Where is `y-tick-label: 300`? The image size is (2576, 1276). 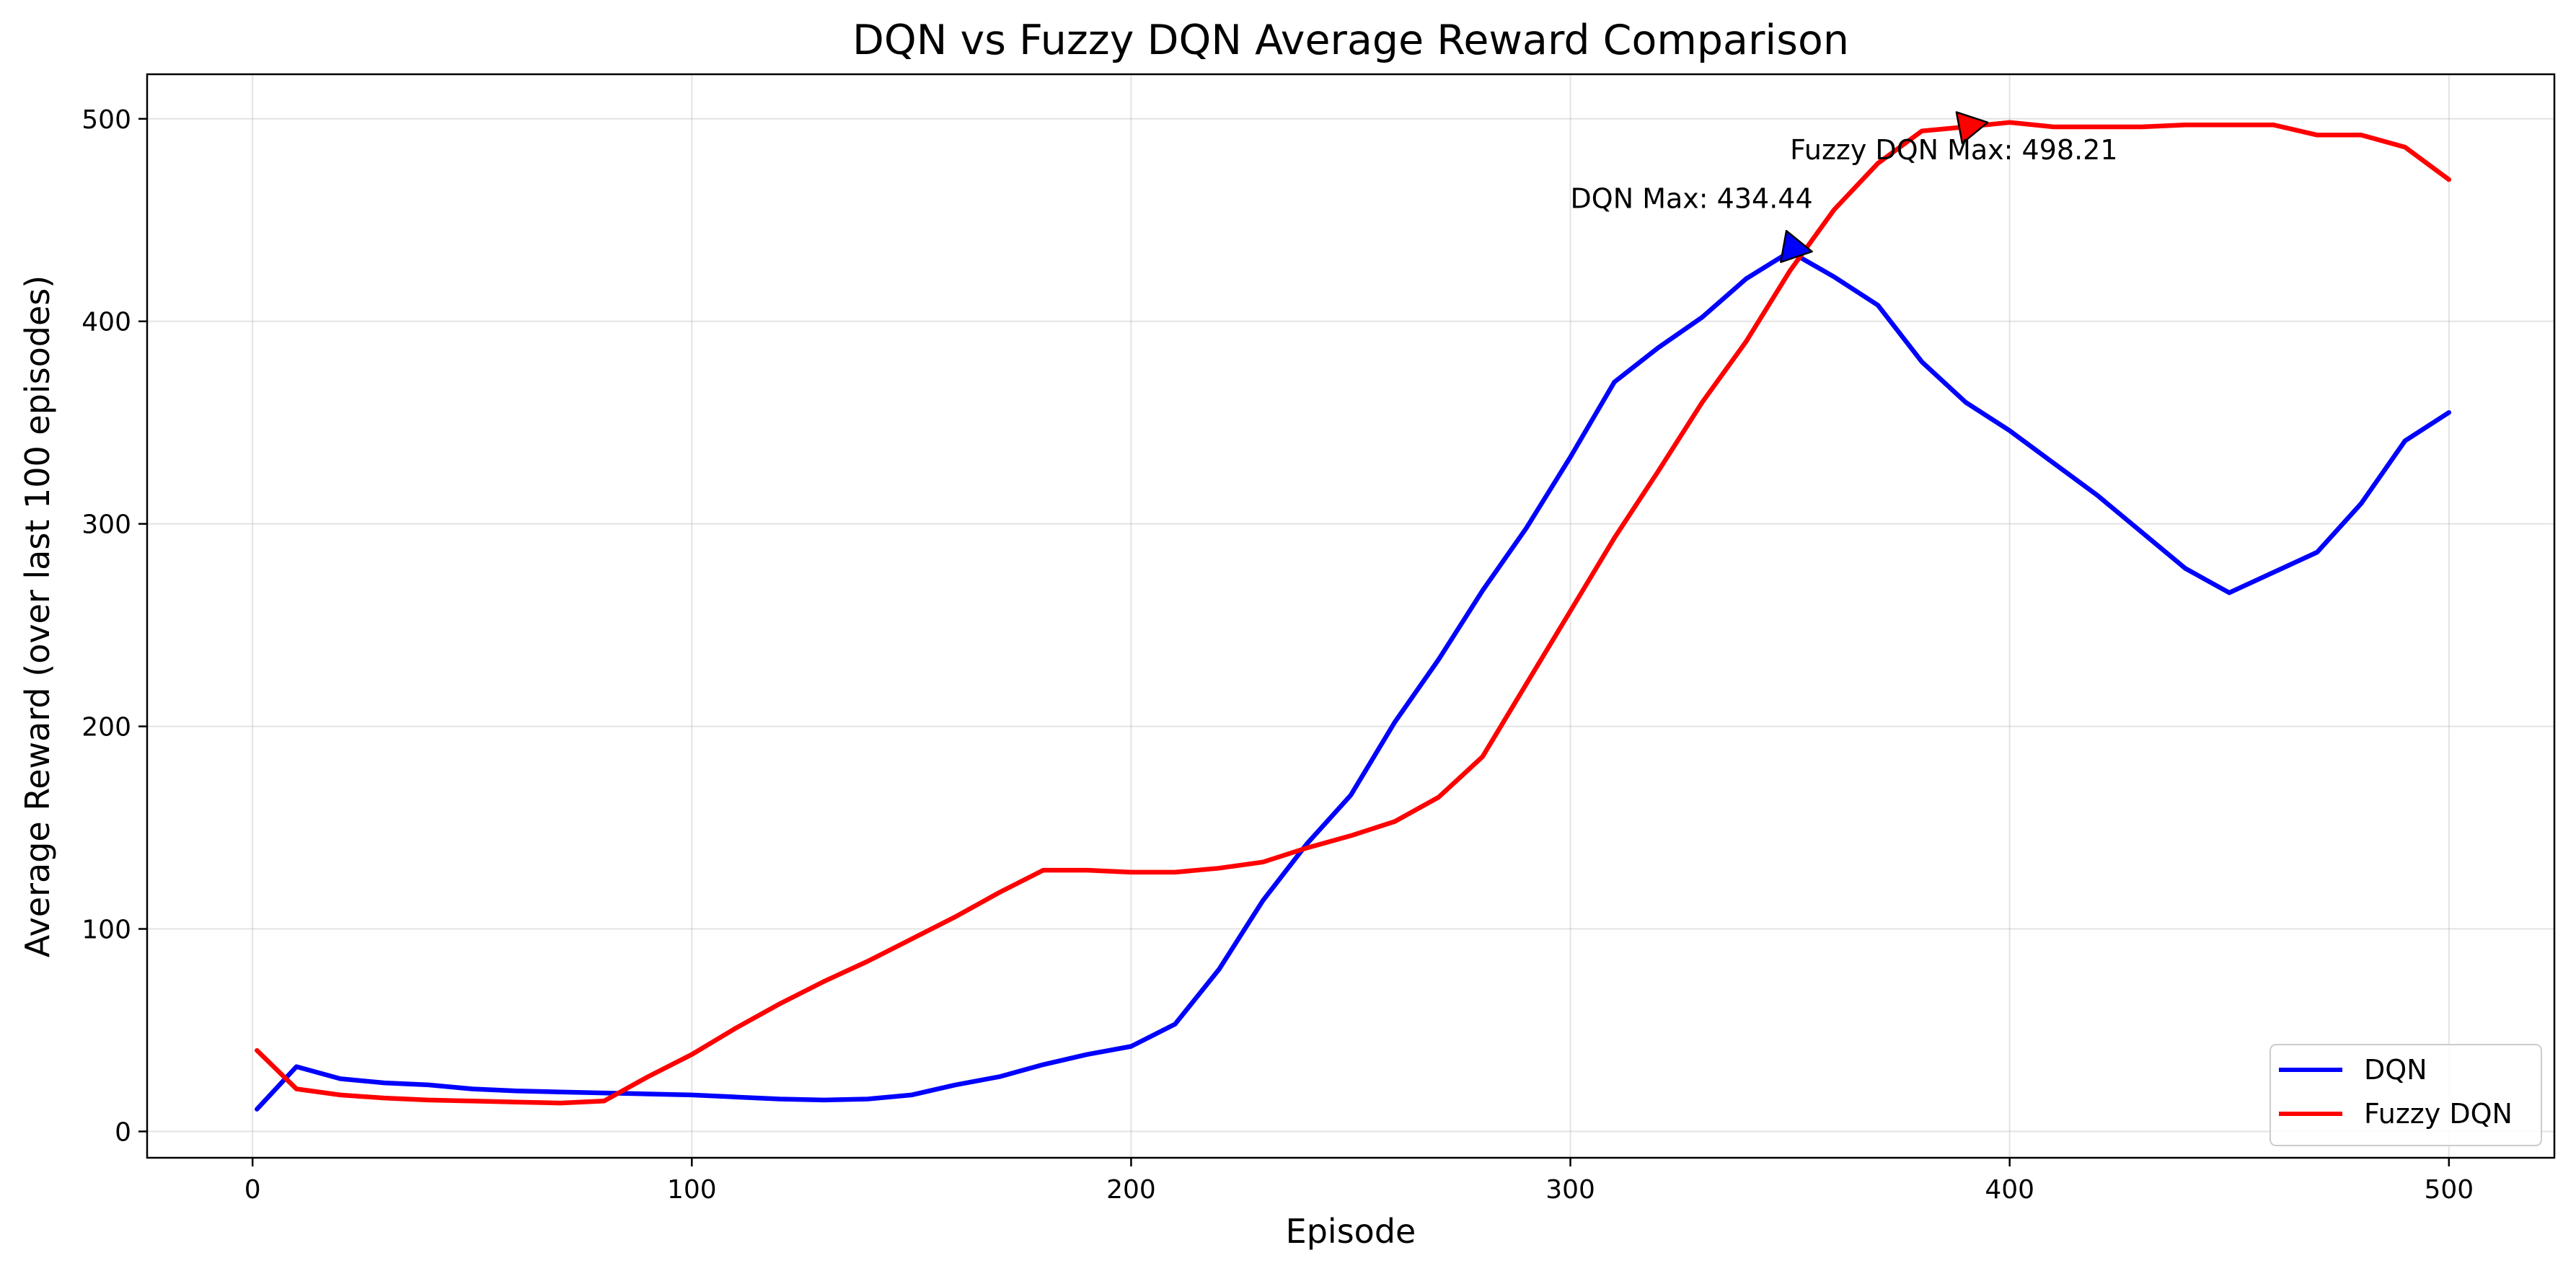
y-tick-label: 300 is located at coordinates (106, 525).